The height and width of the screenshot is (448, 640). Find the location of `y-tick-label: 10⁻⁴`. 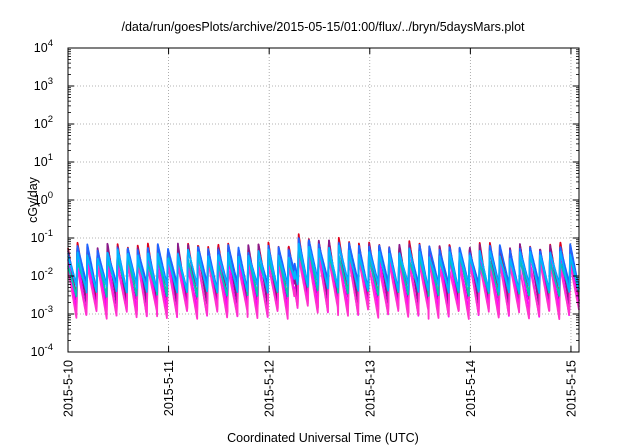

y-tick-label: 10⁻⁴ is located at coordinates (42, 350).